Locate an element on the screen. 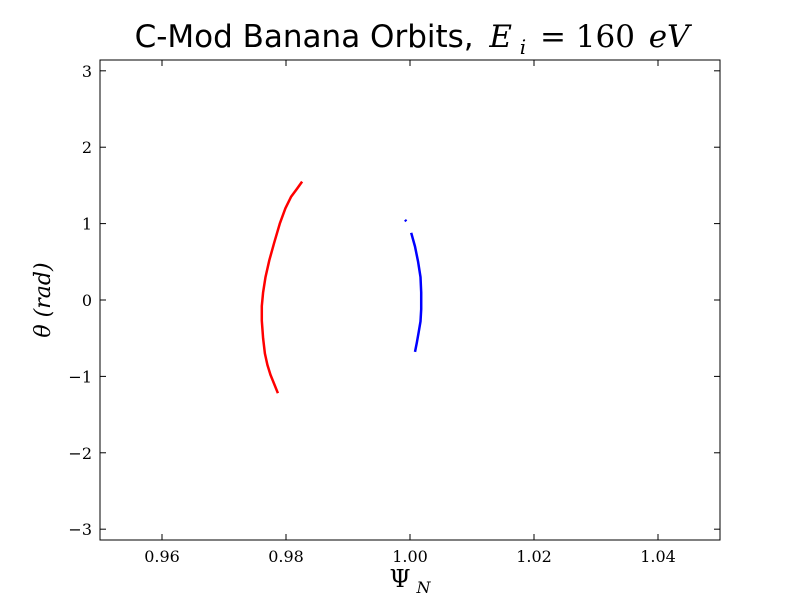  chart-title-math-sub: i is located at coordinates (523, 47).